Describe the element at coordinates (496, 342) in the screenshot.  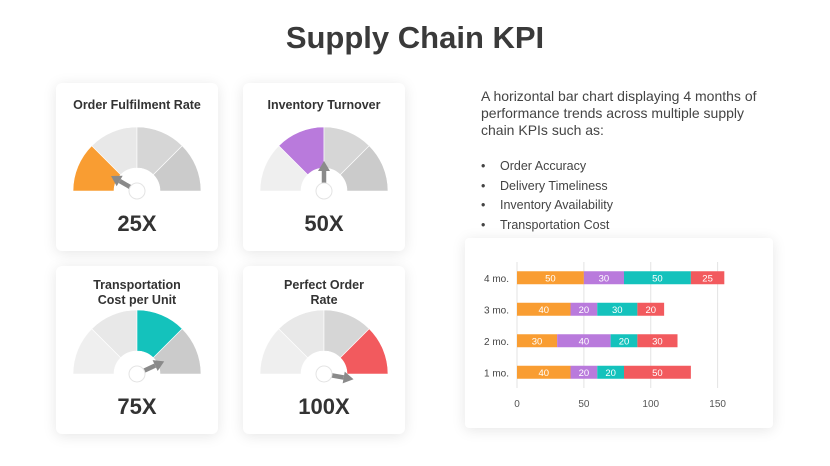
I see `category-label: 2 mo.` at that location.